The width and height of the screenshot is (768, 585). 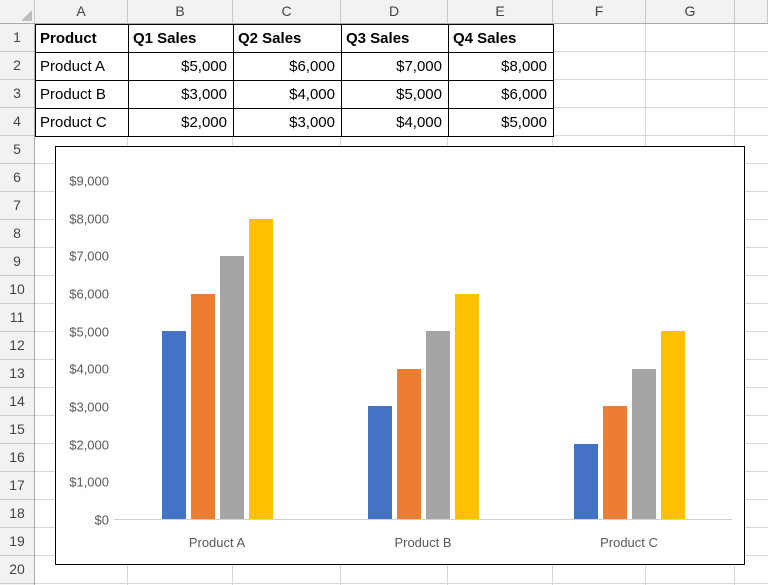 I want to click on row-header-11: 11, so click(x=17, y=318).